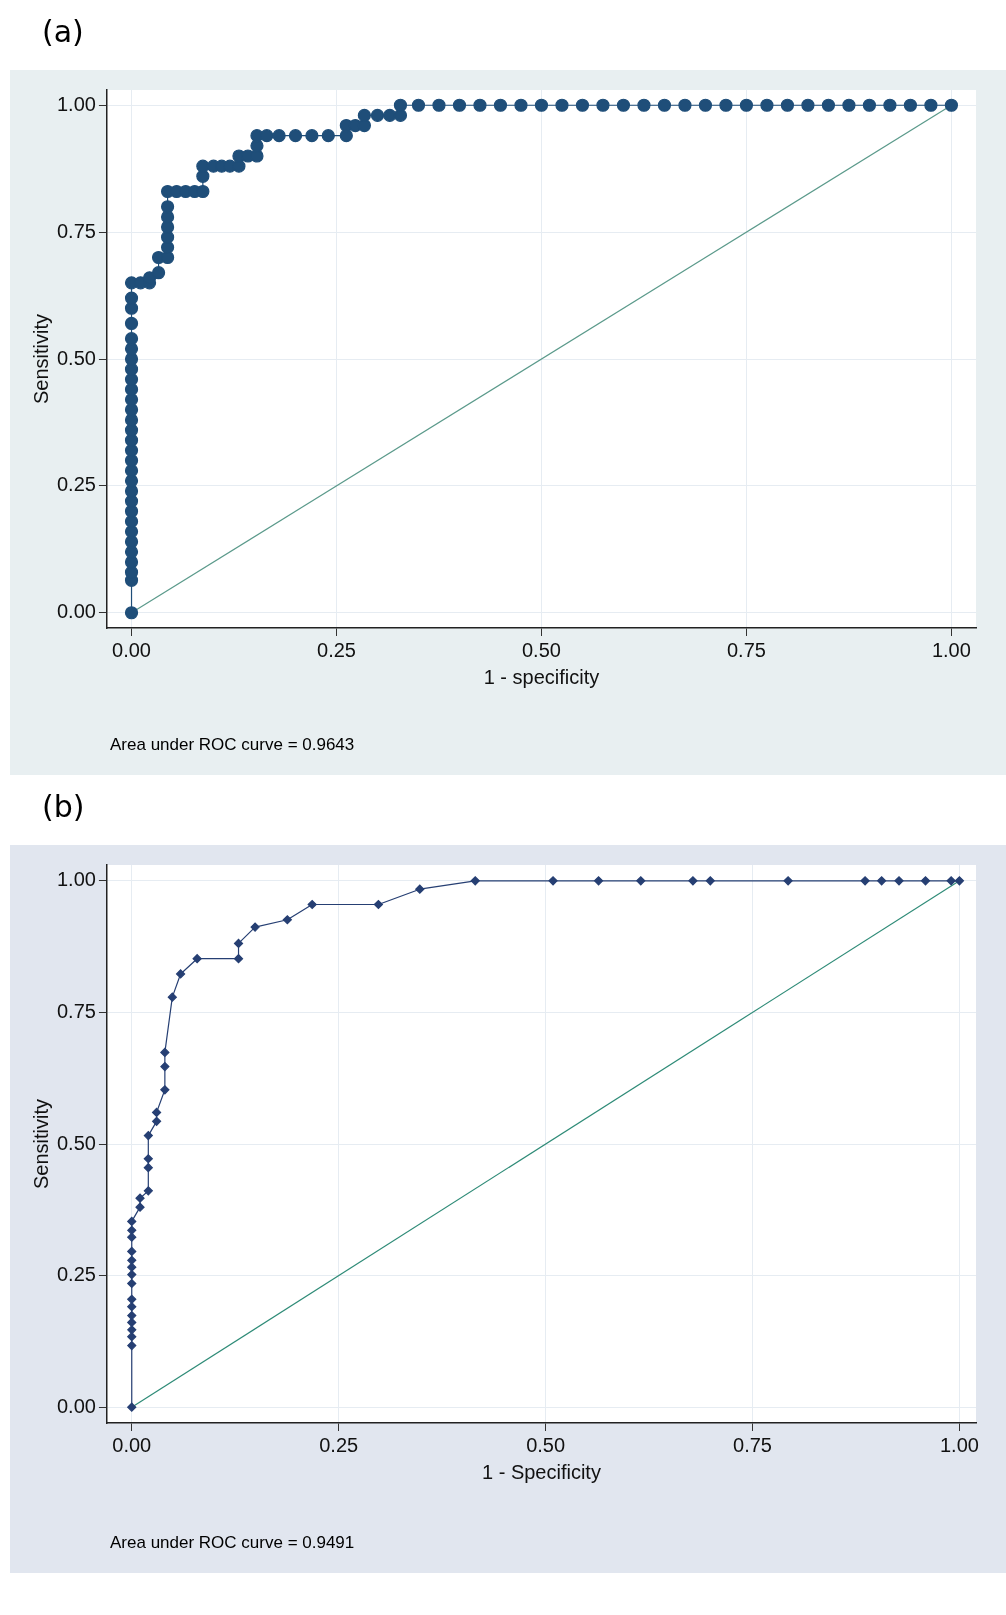 The image size is (1006, 1615). What do you see at coordinates (232, 1543) in the screenshot?
I see `text: Area under ROC curve = 0.9491` at bounding box center [232, 1543].